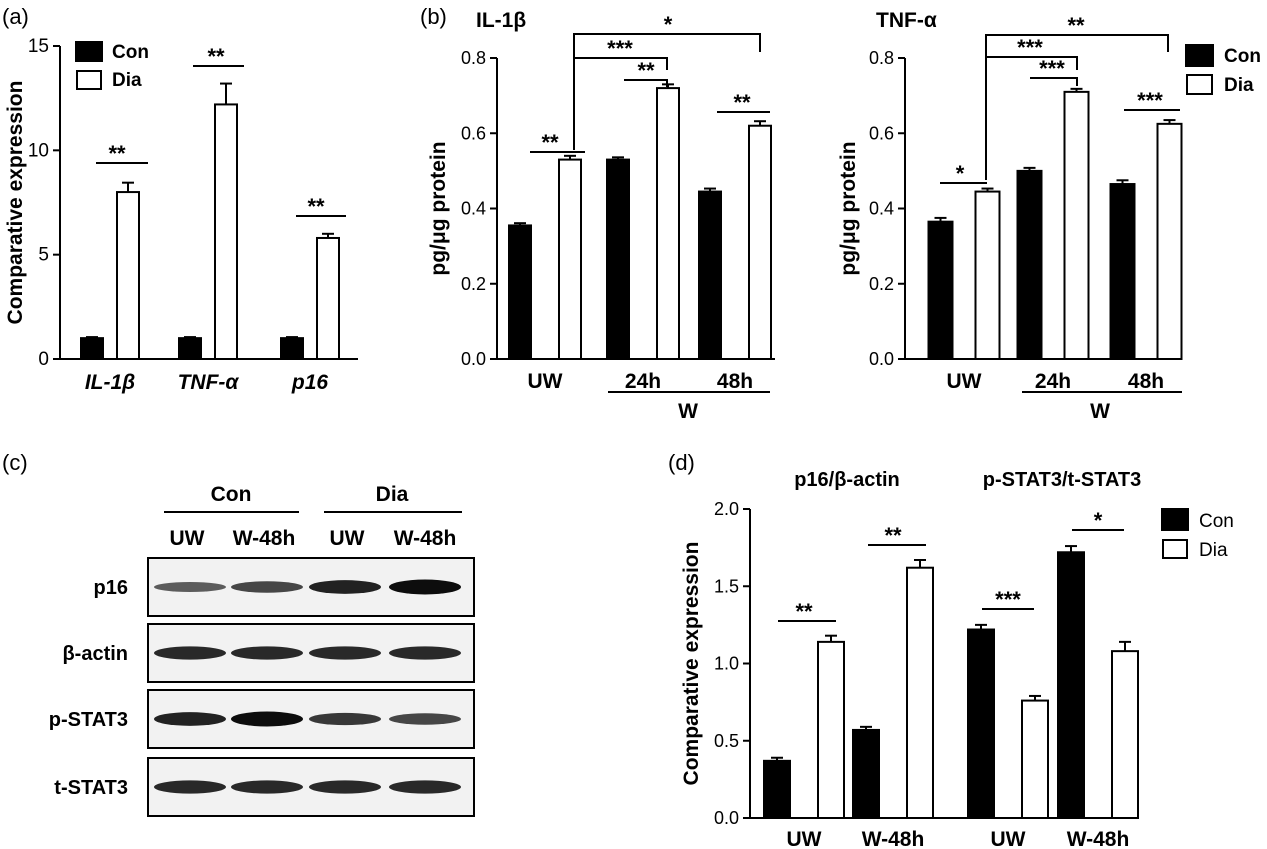 This screenshot has height=849, width=1267. What do you see at coordinates (1199, 84) in the screenshot?
I see `legend-b2-dia-swatch` at bounding box center [1199, 84].